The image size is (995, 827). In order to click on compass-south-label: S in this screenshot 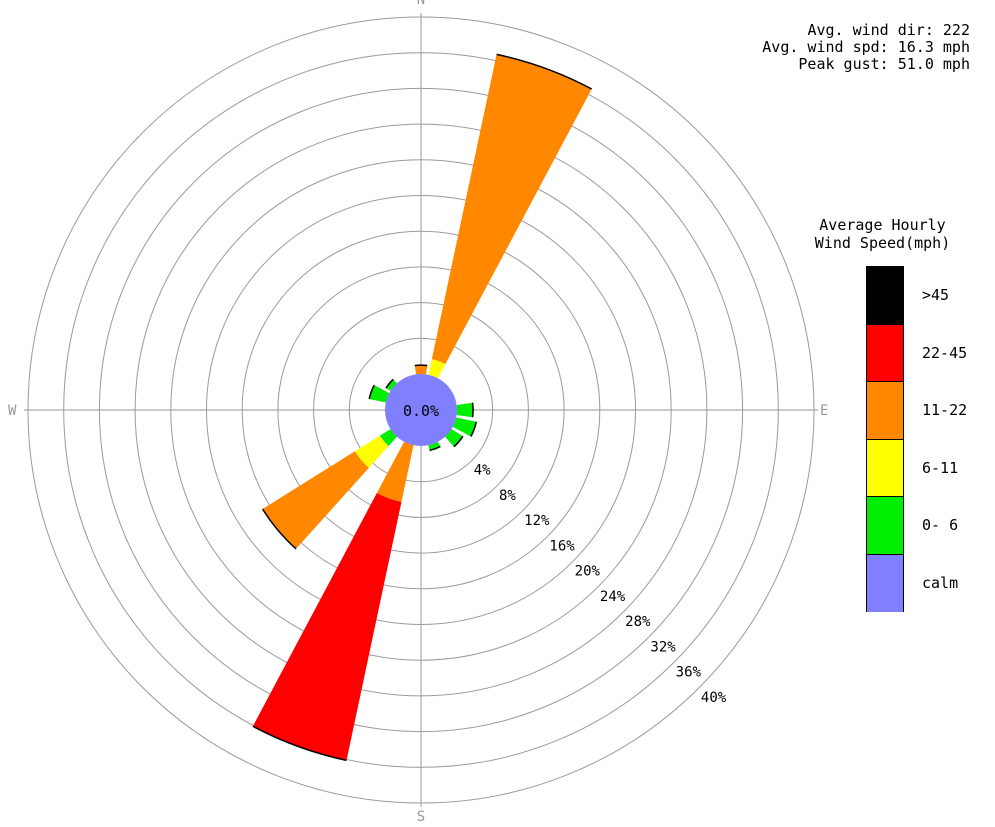, I will do `click(421, 817)`.